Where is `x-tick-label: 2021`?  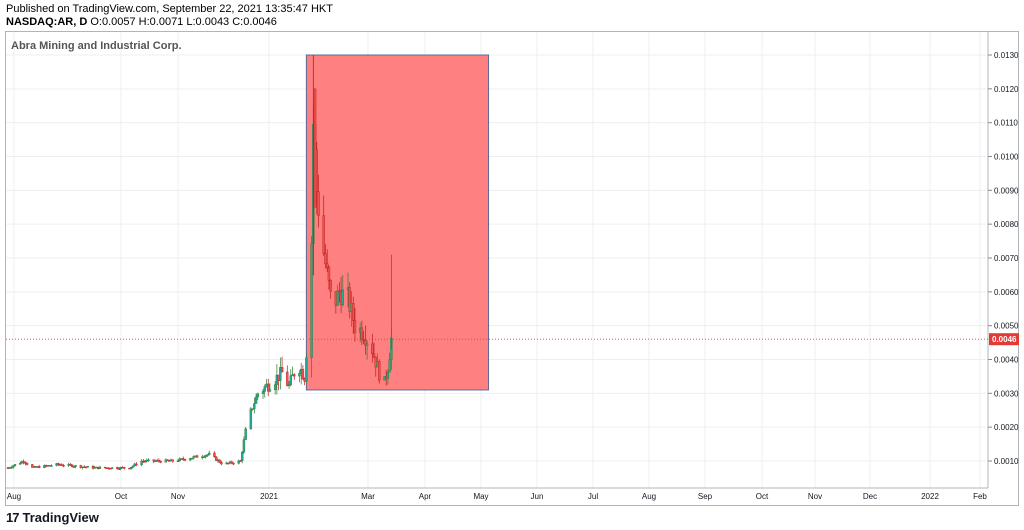
x-tick-label: 2021 is located at coordinates (269, 496).